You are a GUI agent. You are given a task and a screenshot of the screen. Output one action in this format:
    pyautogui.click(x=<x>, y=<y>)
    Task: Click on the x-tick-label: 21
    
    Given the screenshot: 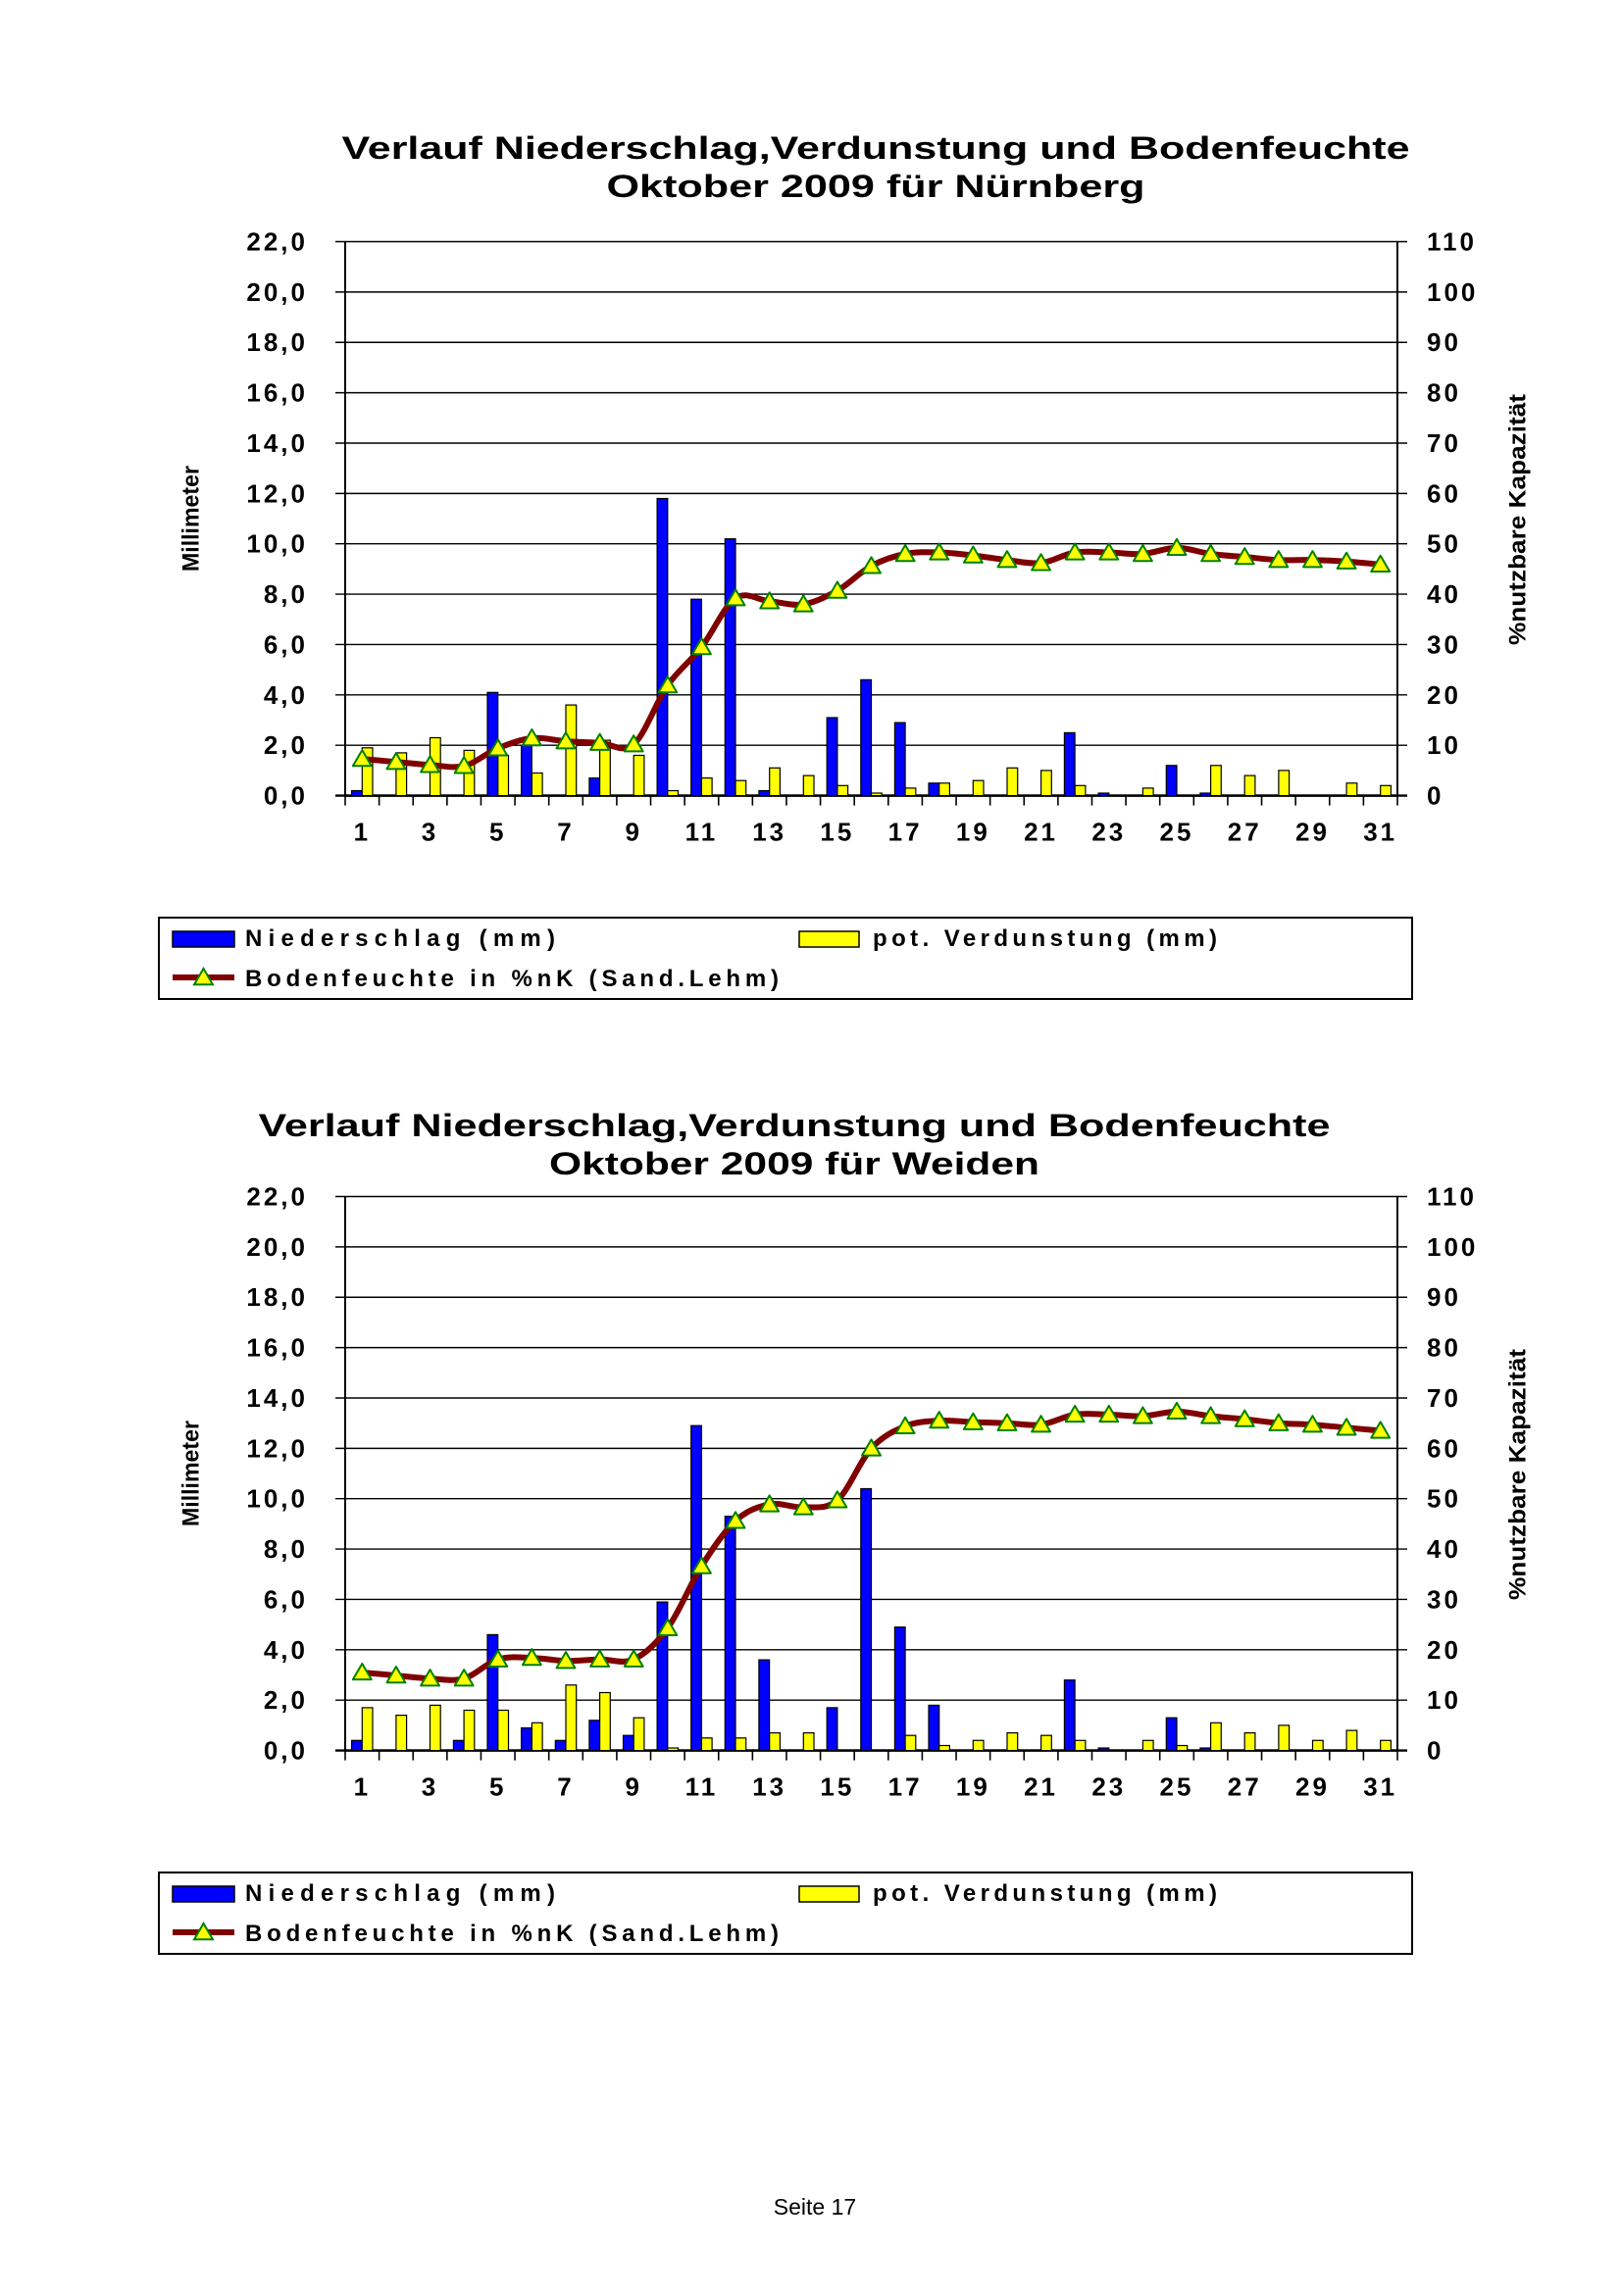 What is the action you would take?
    pyautogui.click(x=1041, y=832)
    